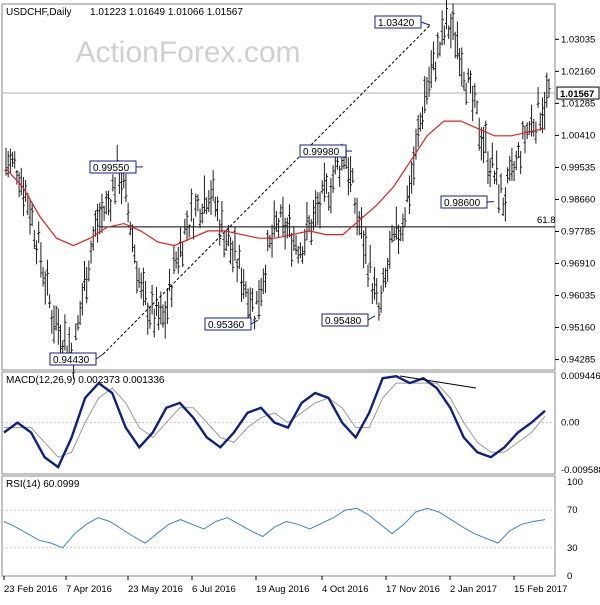 The image size is (600, 605). Describe the element at coordinates (343, 321) in the screenshot. I see `annotation-label: 0.95480` at that location.